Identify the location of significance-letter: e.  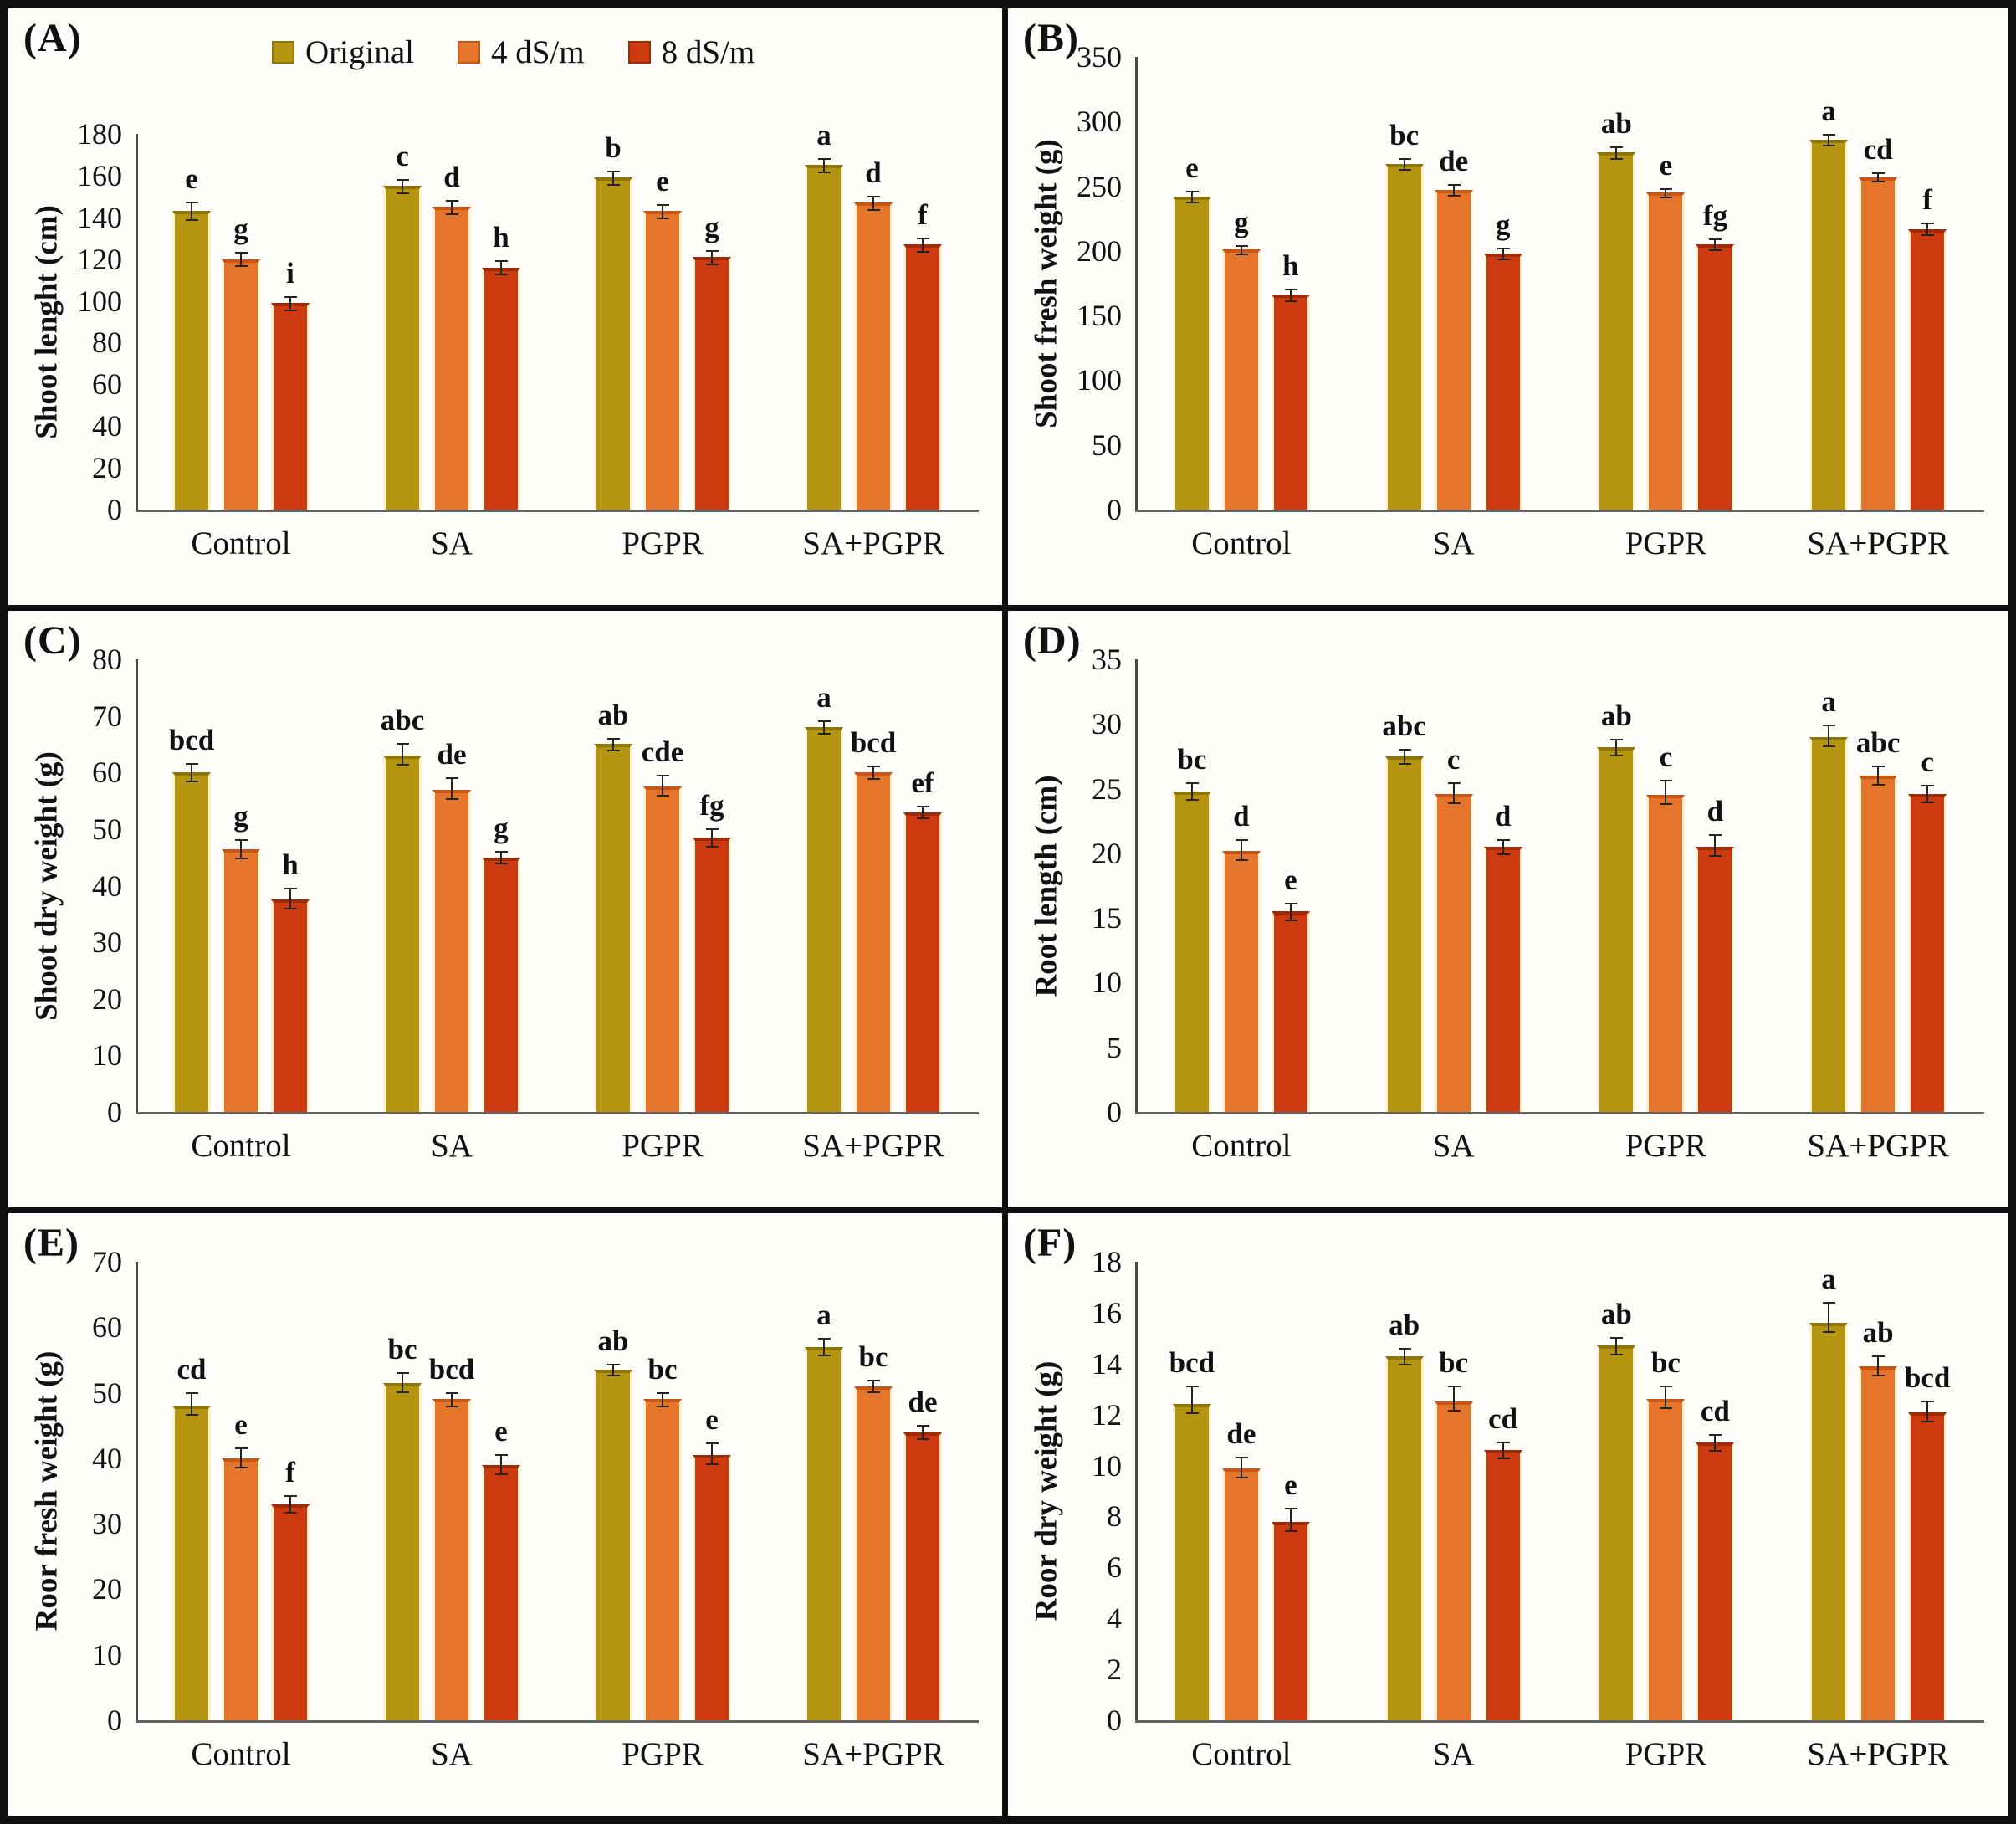
(1666, 165).